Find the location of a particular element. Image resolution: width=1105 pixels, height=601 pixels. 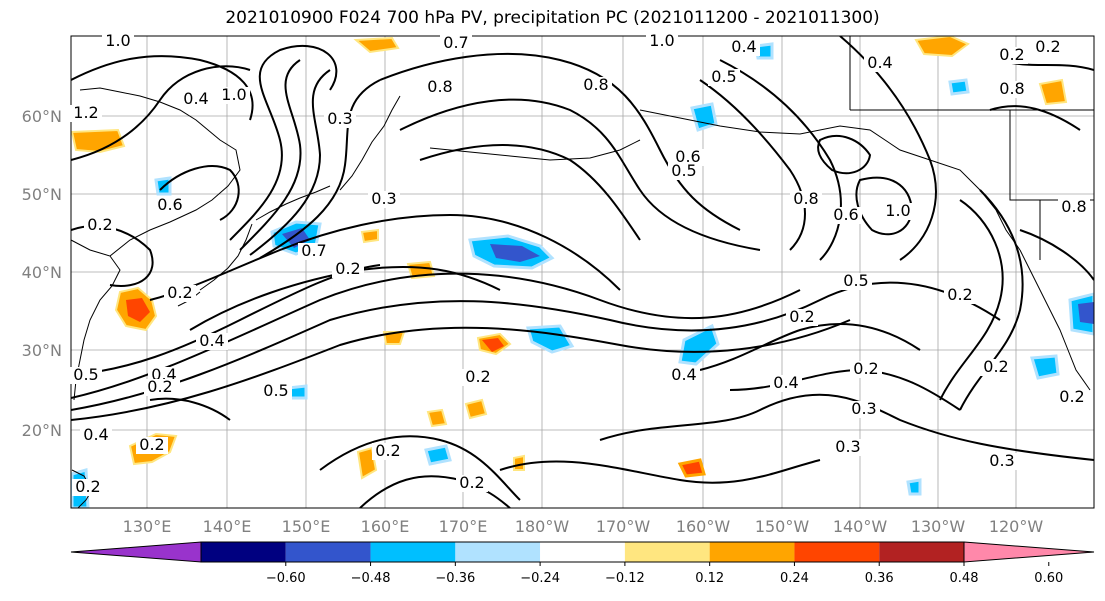

coast-kamchatka is located at coordinates (370, 143).